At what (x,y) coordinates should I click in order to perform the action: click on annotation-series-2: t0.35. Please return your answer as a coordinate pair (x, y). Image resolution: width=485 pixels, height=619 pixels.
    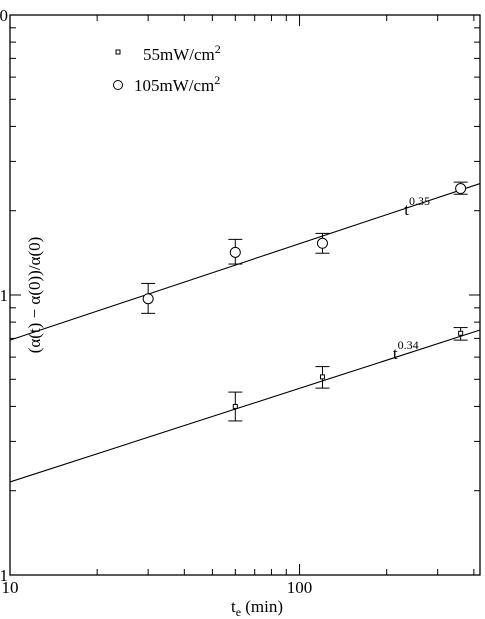
    Looking at the image, I should click on (417, 206).